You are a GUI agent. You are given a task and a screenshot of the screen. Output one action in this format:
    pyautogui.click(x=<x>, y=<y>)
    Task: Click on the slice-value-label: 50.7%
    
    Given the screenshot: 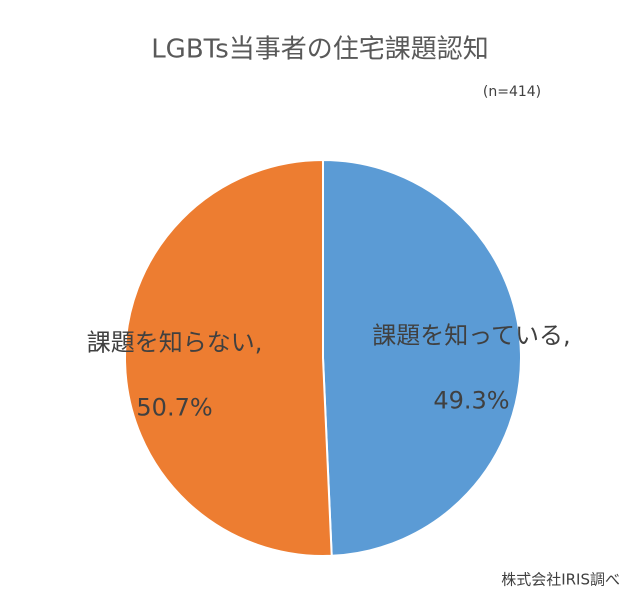 What is the action you would take?
    pyautogui.click(x=174, y=407)
    